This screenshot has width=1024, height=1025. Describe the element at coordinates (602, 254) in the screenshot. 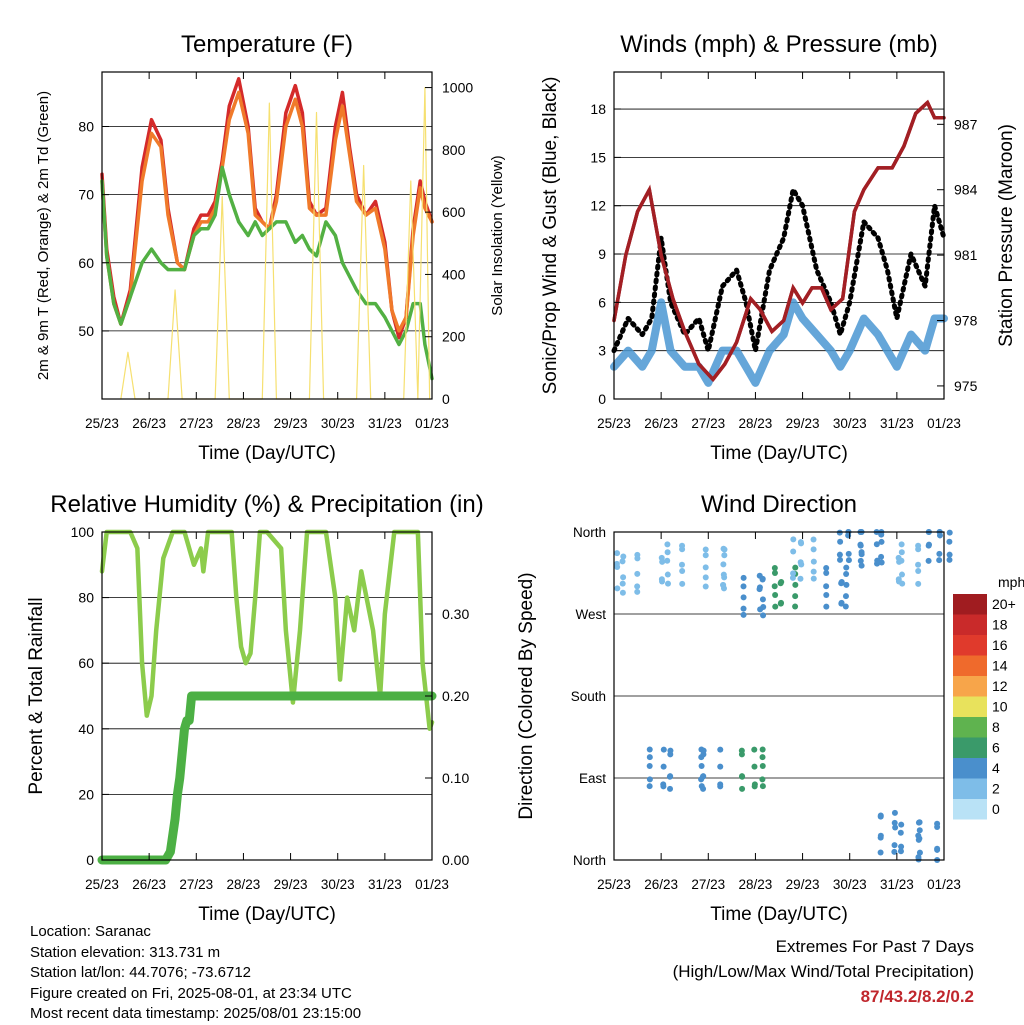

I see `y-tick-label: 9` at that location.